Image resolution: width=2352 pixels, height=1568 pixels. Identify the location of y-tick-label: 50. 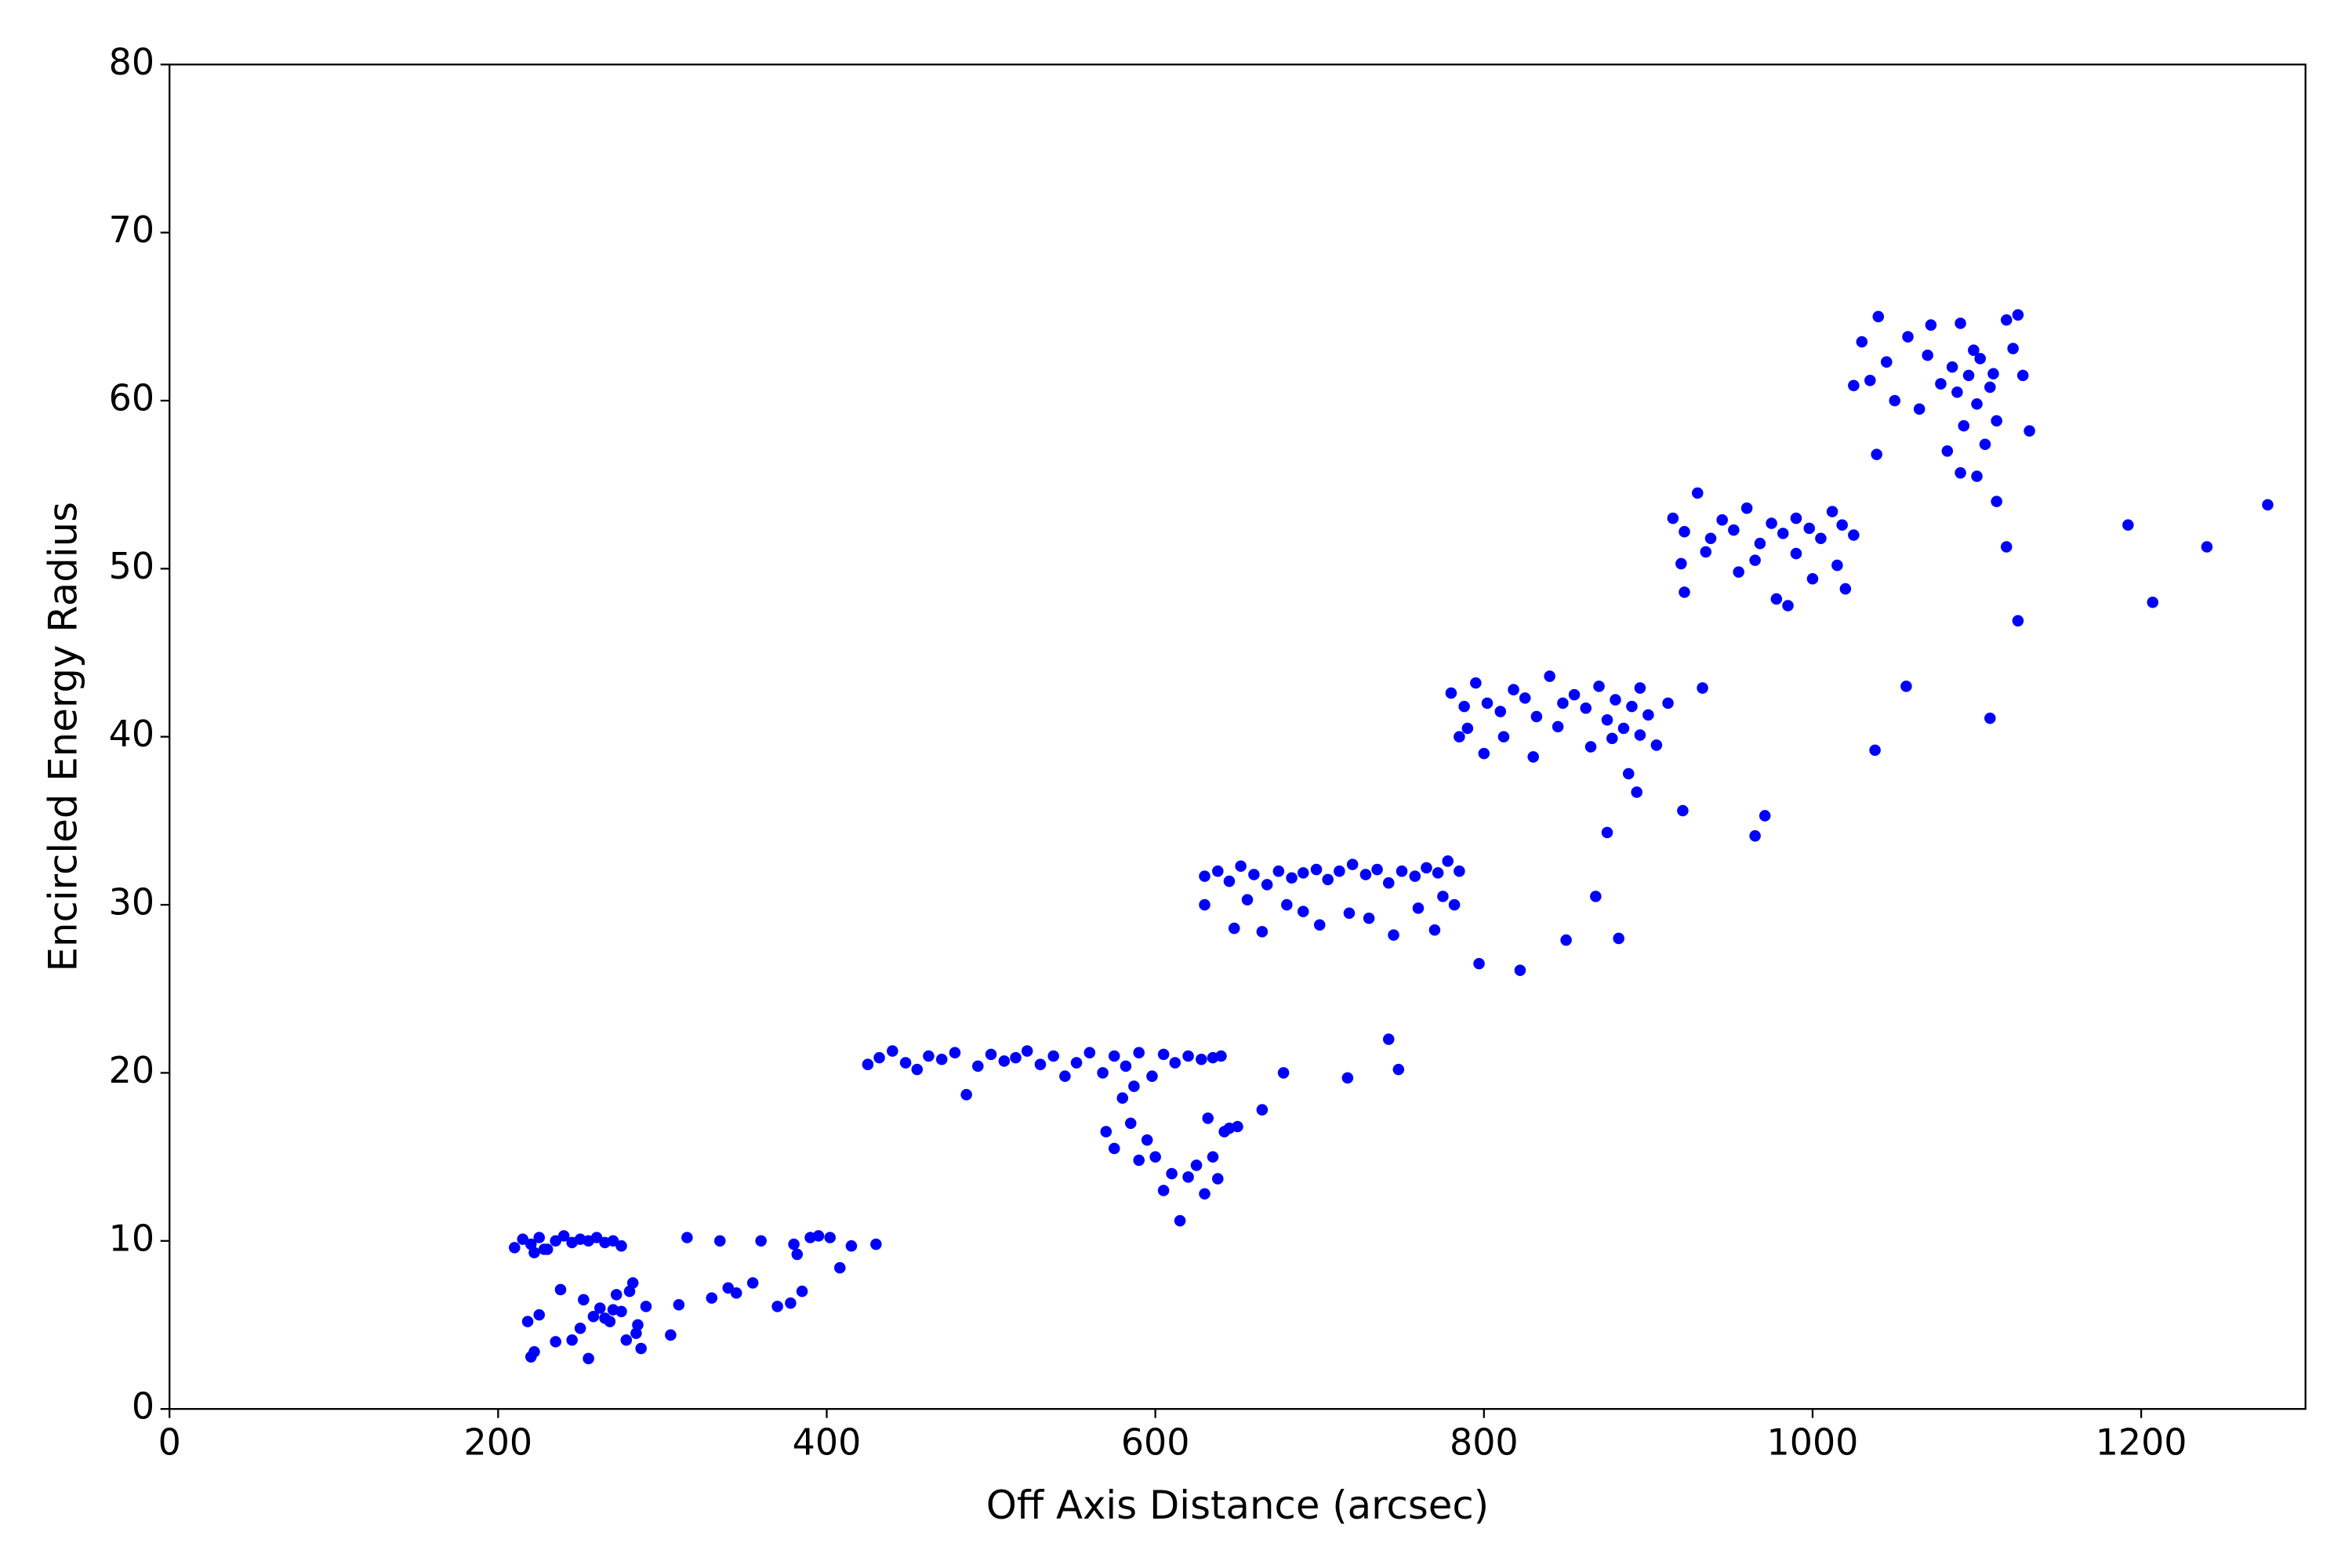
(131, 566).